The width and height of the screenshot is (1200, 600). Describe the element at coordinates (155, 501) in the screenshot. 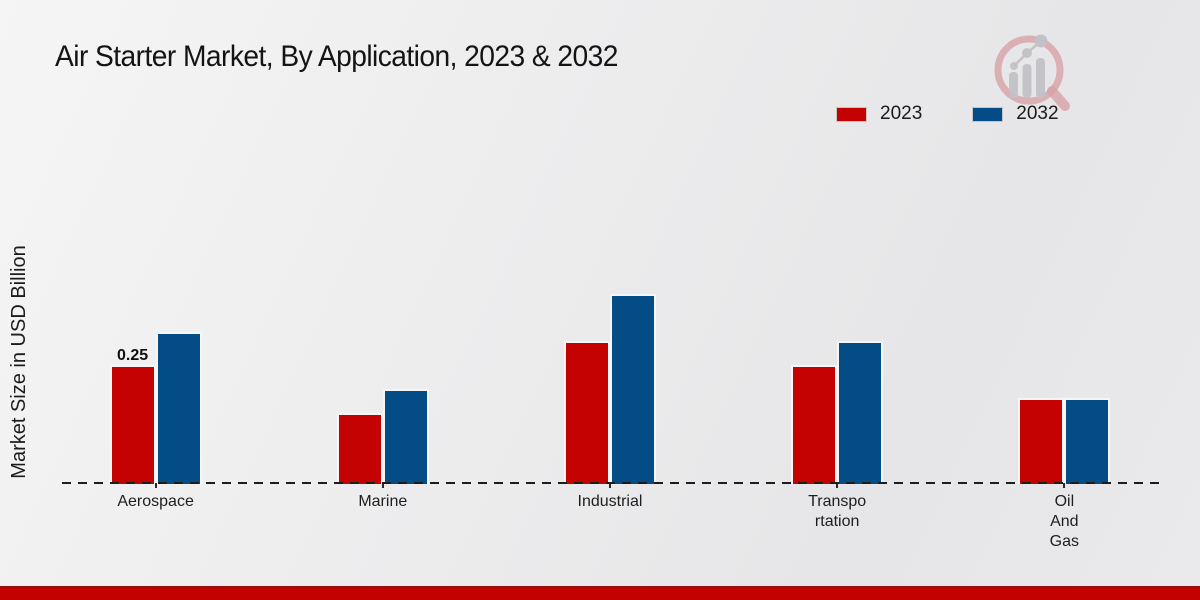

I see `x-axis-label-aerospace: Aerospace` at that location.